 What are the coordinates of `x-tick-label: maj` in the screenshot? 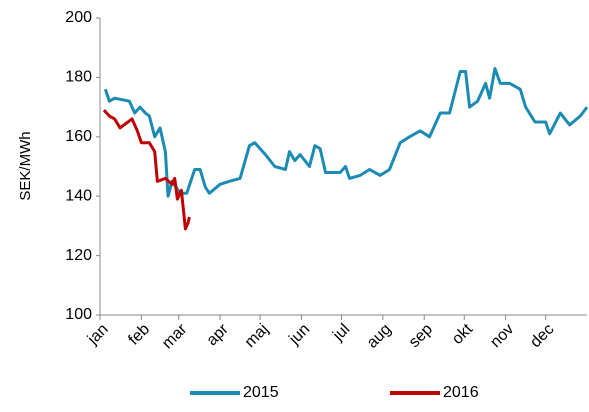 It's located at (257, 336).